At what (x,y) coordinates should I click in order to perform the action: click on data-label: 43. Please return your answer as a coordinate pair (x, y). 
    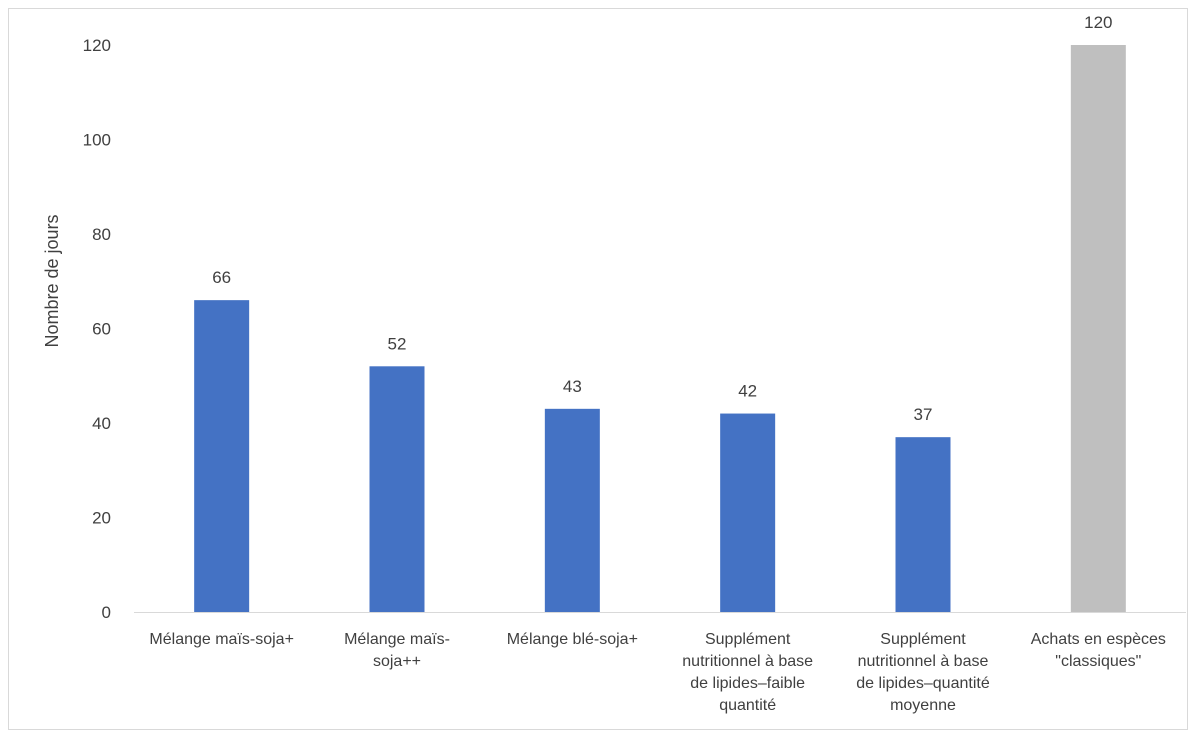
    Looking at the image, I should click on (572, 386).